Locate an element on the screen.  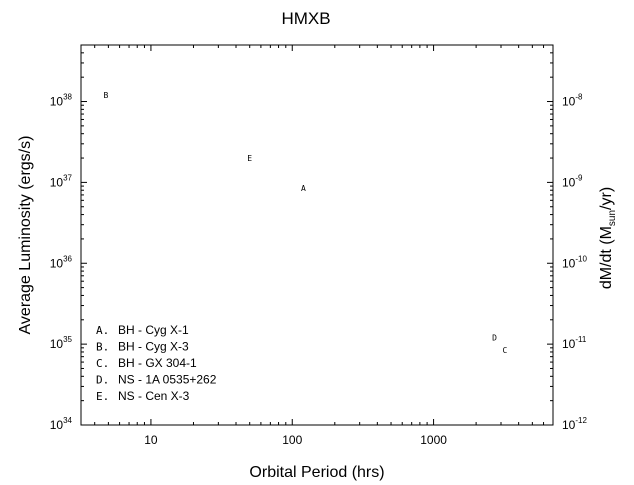
y2-tick-label-exponent: -8 is located at coordinates (579, 97).